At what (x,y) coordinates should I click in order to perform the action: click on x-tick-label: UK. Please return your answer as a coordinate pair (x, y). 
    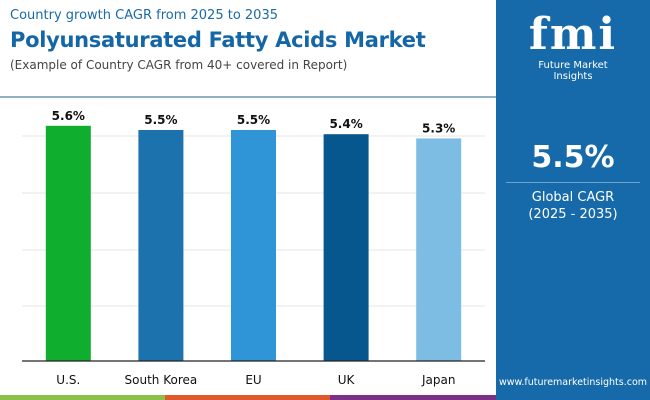
    Looking at the image, I should click on (347, 380).